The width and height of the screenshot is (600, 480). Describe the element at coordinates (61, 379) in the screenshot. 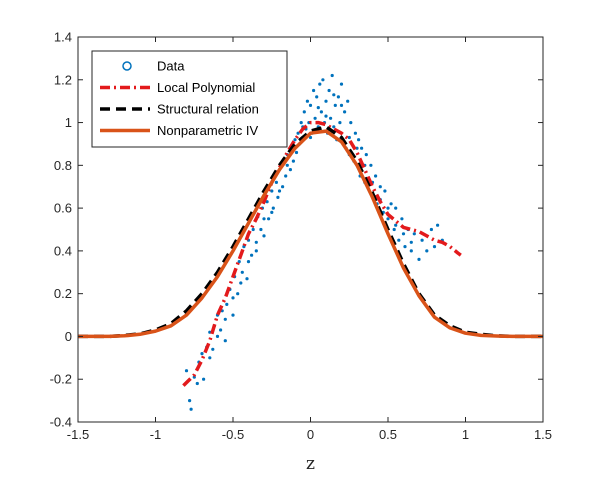

I see `y-tick-label: -0.2` at that location.